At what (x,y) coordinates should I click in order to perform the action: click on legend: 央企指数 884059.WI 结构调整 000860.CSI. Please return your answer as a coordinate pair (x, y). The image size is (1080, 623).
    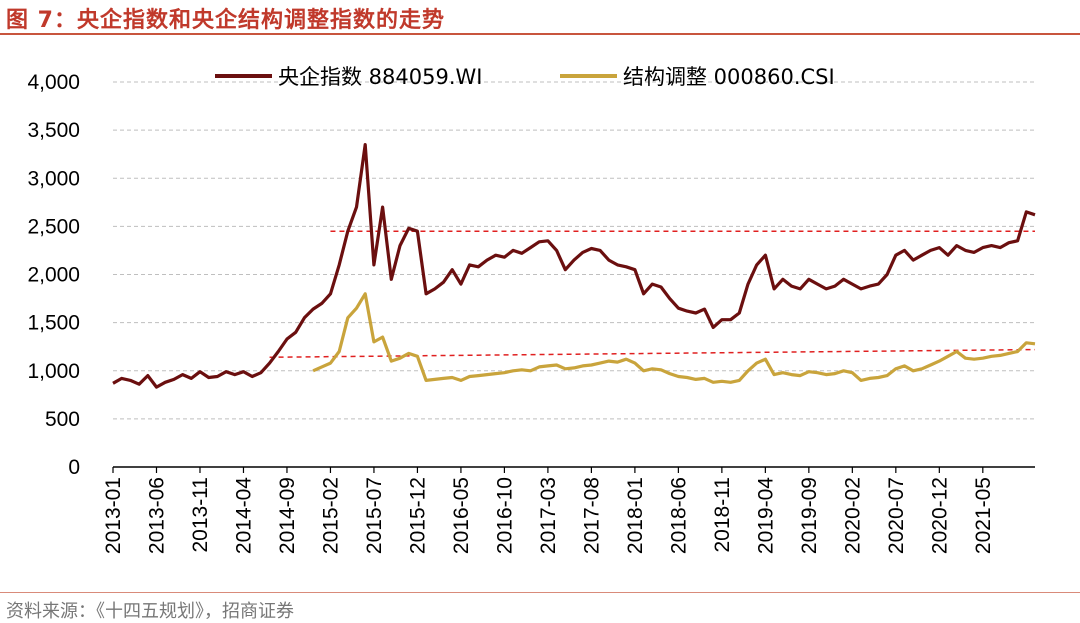
    Looking at the image, I should click on (525, 77).